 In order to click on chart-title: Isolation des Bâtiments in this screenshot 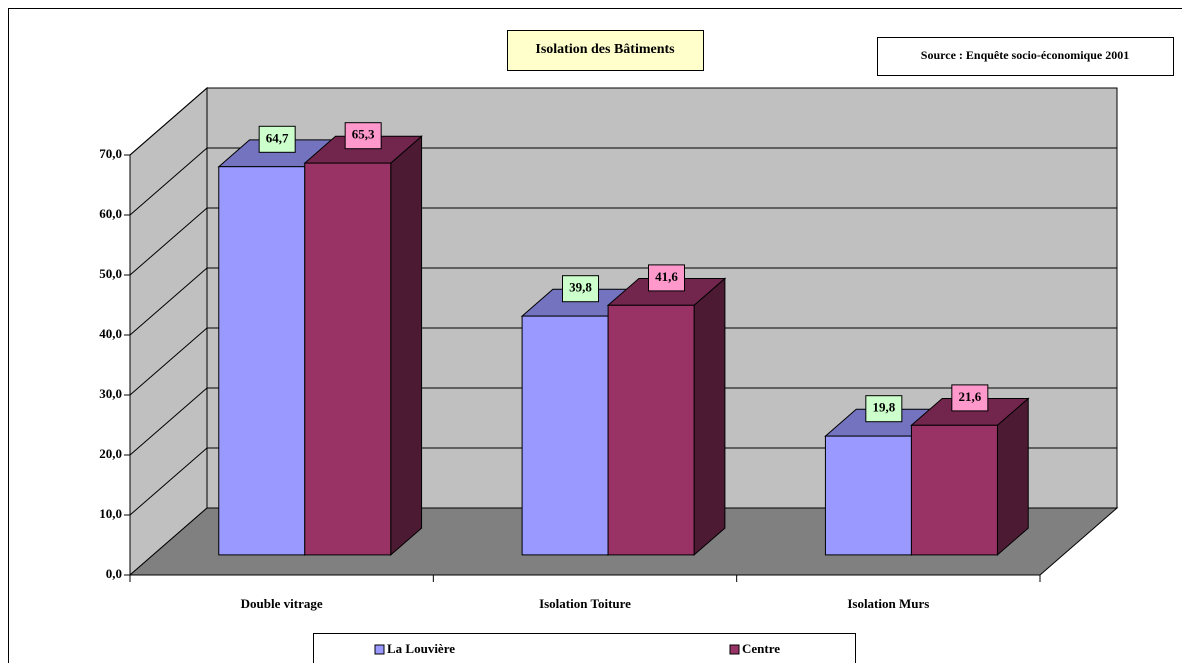, I will do `click(605, 49)`.